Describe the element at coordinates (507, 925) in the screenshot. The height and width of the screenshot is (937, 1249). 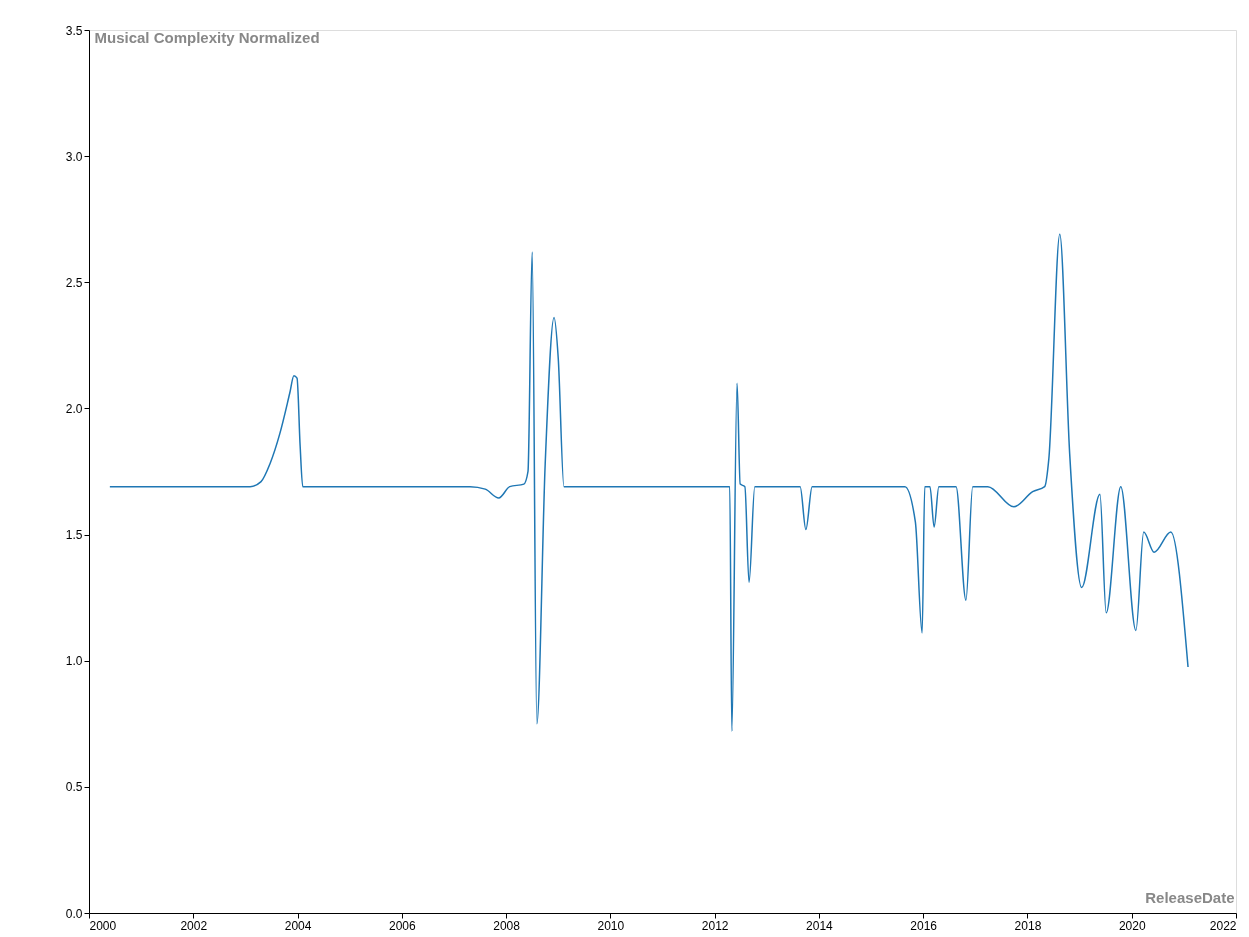
I see `x-tick-label: 2008` at that location.